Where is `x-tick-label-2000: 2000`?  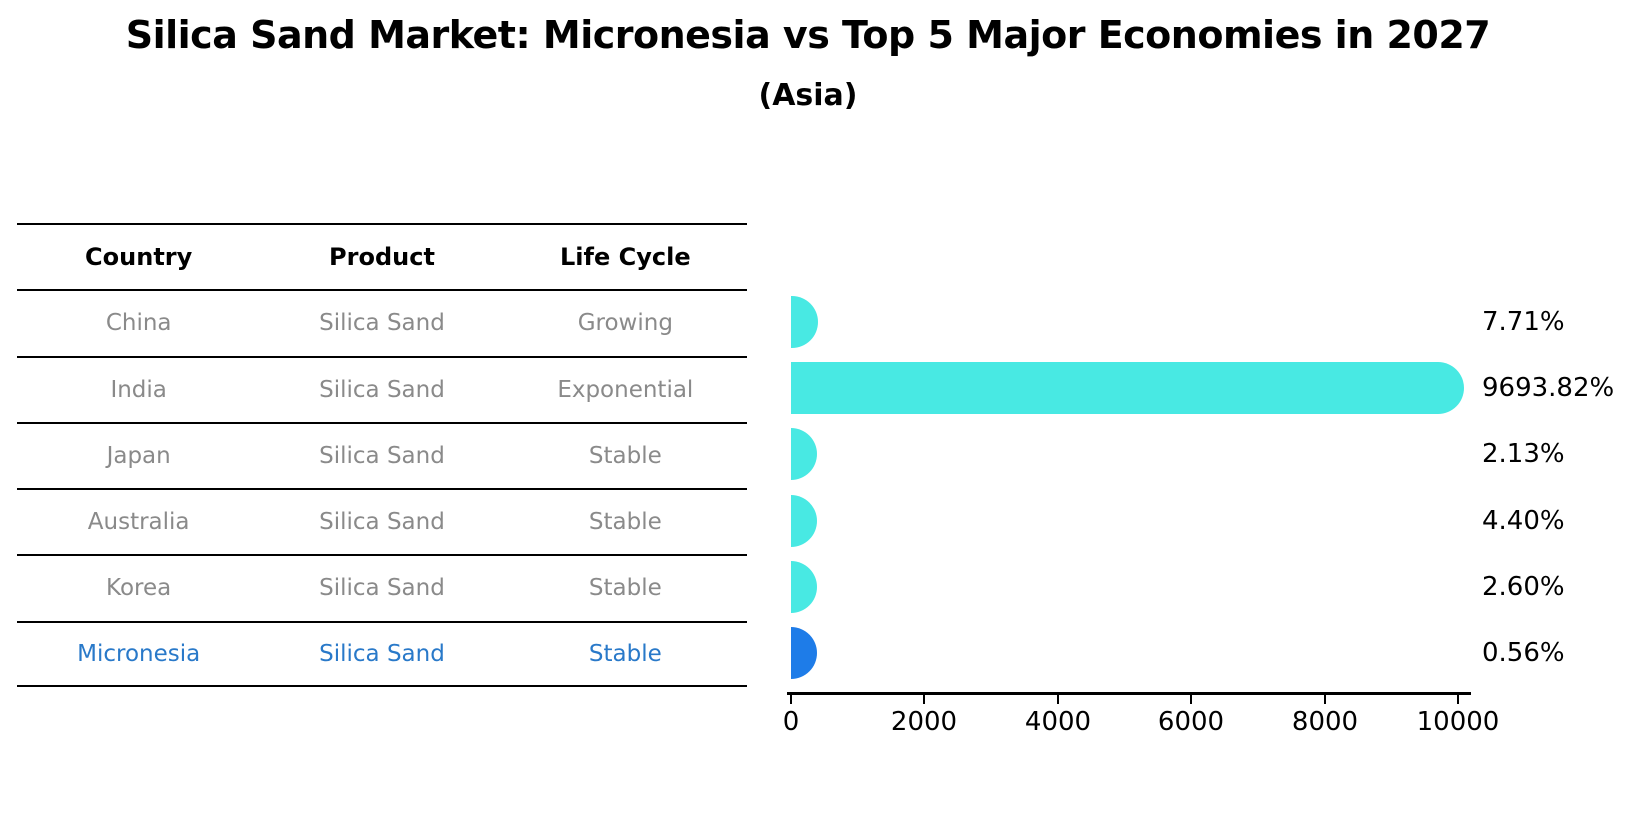
x-tick-label-2000: 2000 is located at coordinates (924, 722).